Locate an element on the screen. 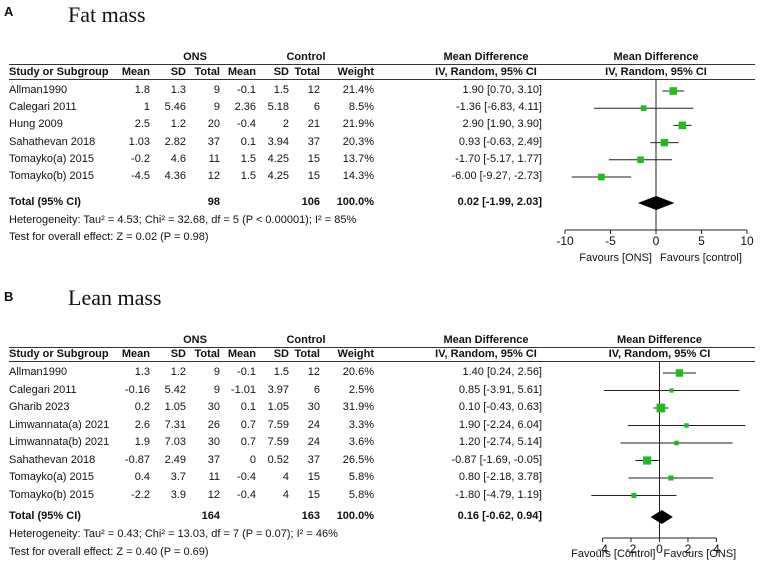  ci-text: -1.80 [-4.79, 1.19] is located at coordinates (498, 494).